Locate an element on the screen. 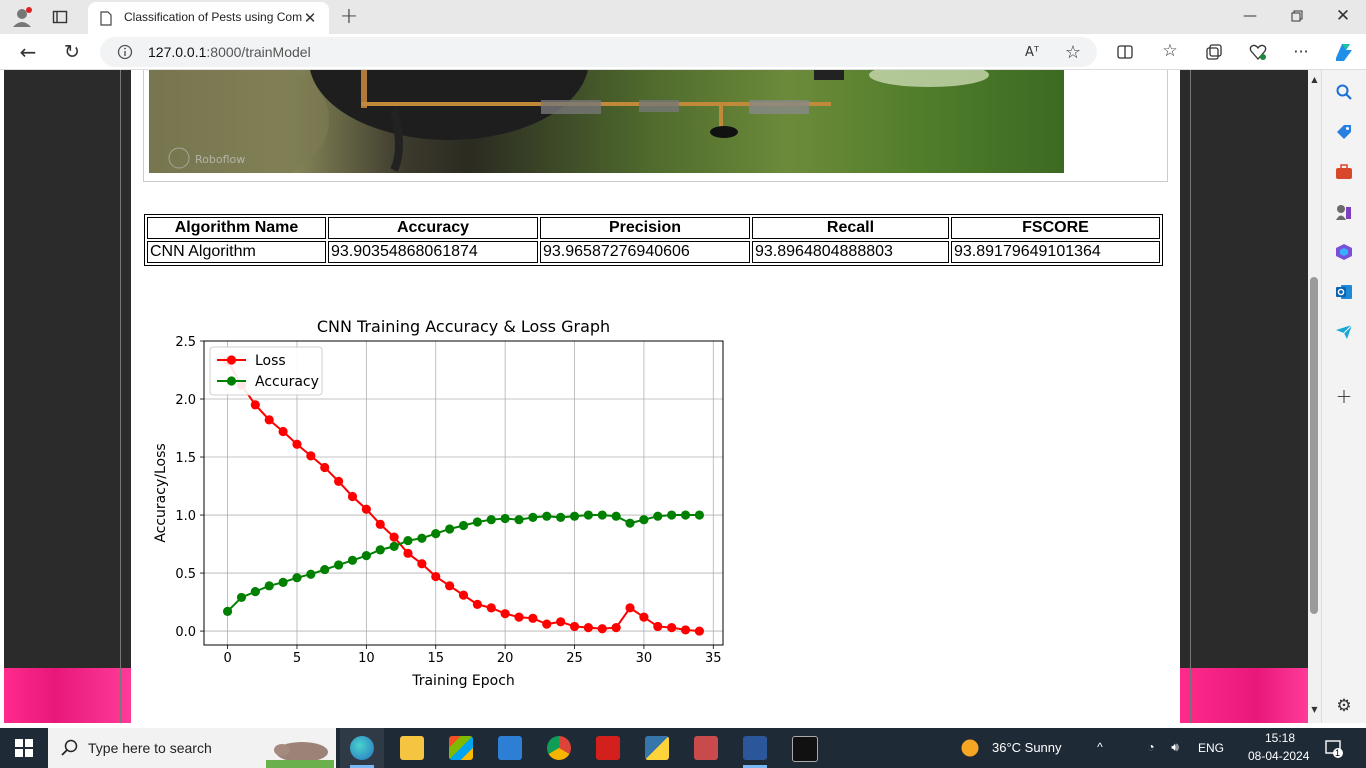 This screenshot has height=768, width=1366. x-tick-label: 0 is located at coordinates (227, 658).